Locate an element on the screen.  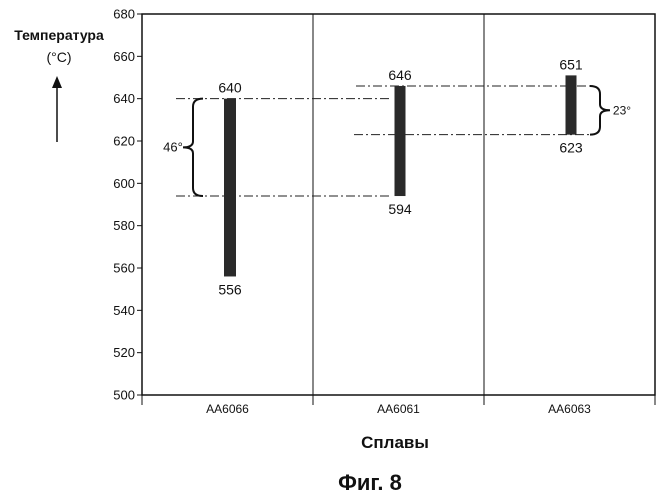
x-tick-label: AA6066 is located at coordinates (227, 409).